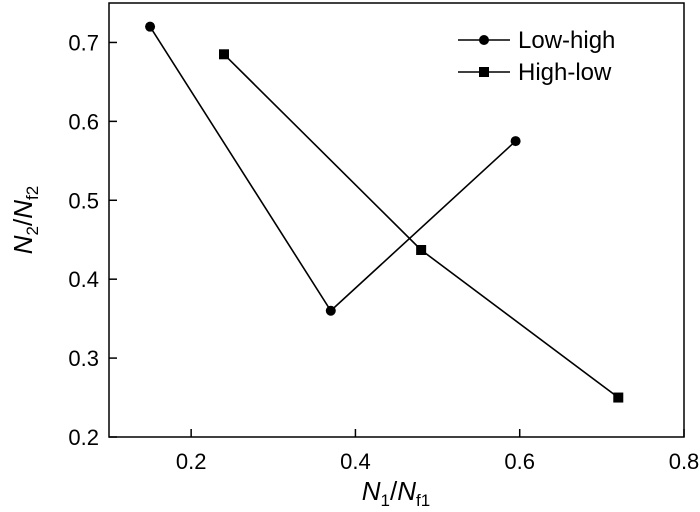 This screenshot has width=700, height=512. I want to click on legend: Low-high High-low, so click(536, 56).